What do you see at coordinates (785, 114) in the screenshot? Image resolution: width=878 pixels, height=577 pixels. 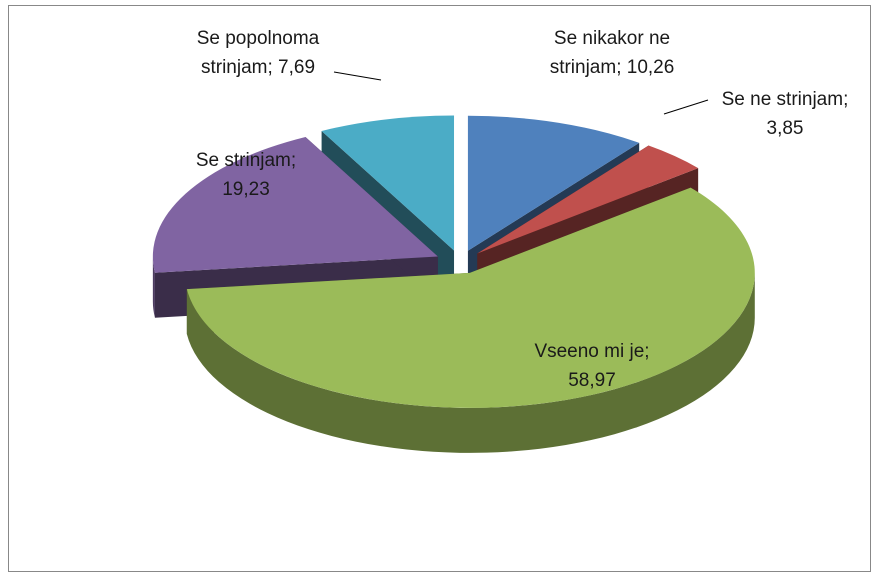 I see `data-label: Se ne strinjam; 3,85` at bounding box center [785, 114].